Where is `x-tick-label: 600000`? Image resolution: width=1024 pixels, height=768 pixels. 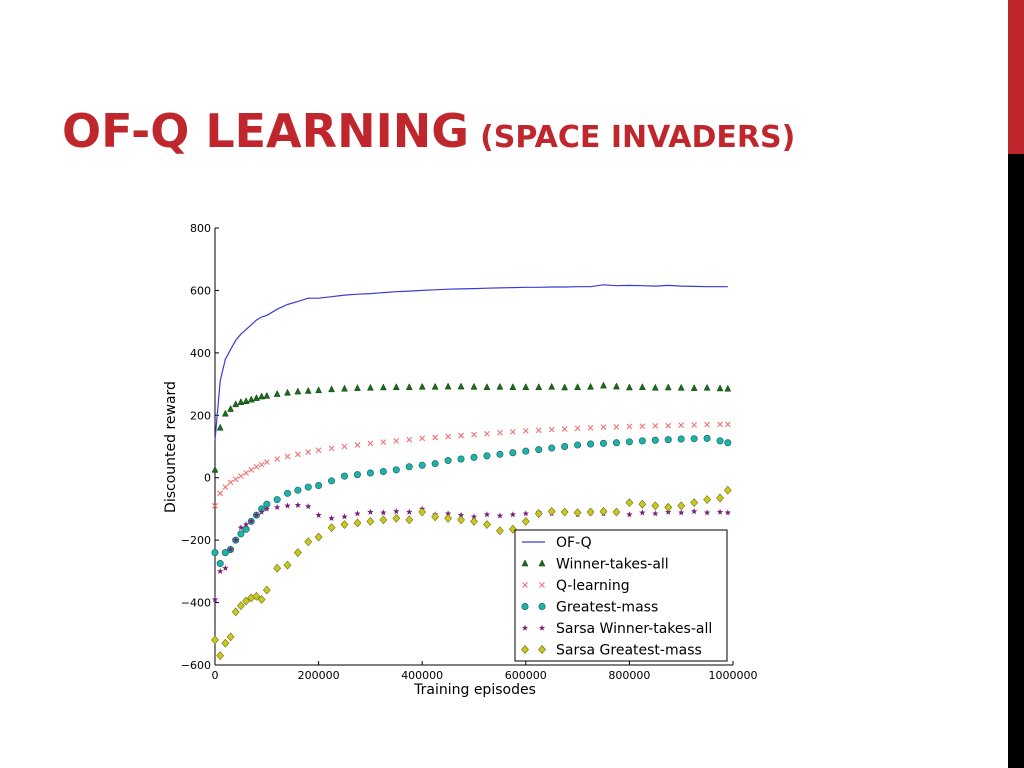 x-tick-label: 600000 is located at coordinates (526, 675).